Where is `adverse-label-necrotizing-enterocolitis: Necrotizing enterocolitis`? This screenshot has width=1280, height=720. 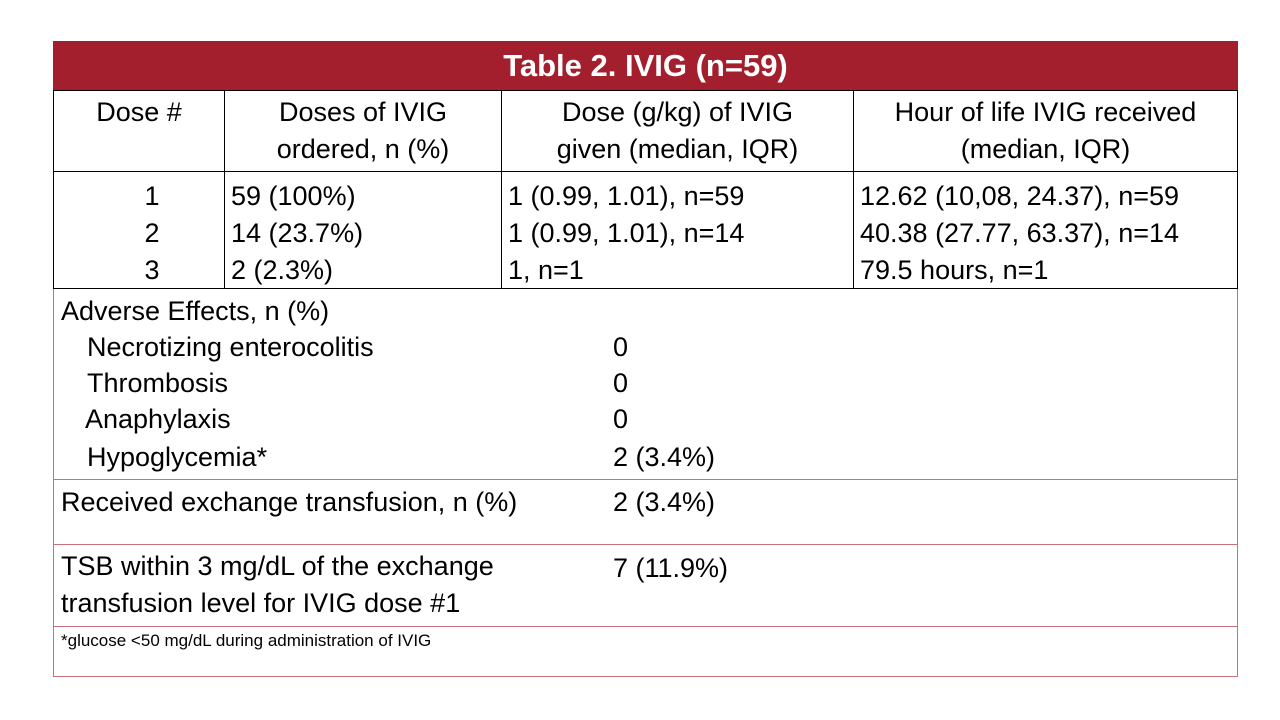 adverse-label-necrotizing-enterocolitis: Necrotizing enterocolitis is located at coordinates (230, 347).